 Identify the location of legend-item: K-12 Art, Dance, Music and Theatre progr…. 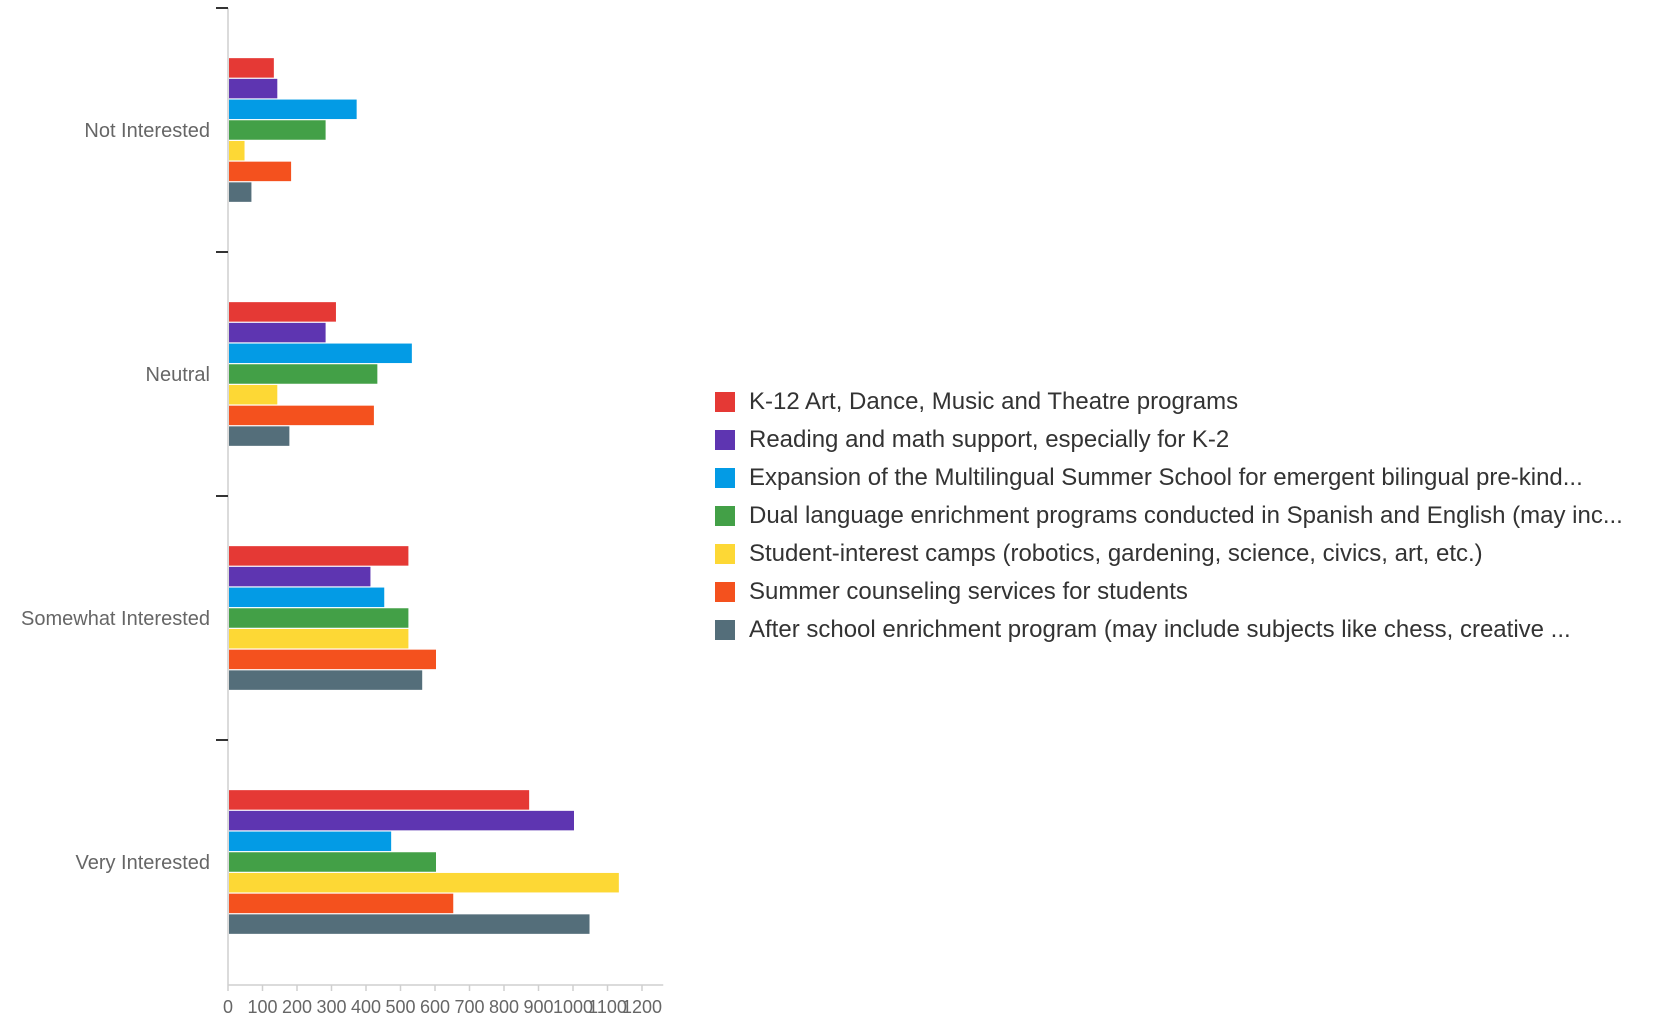
(1169, 402).